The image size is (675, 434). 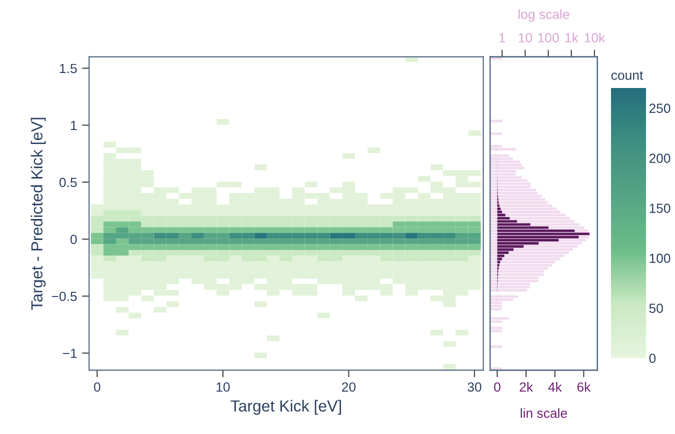 What do you see at coordinates (475, 387) in the screenshot?
I see `x-tick-label: 30` at bounding box center [475, 387].